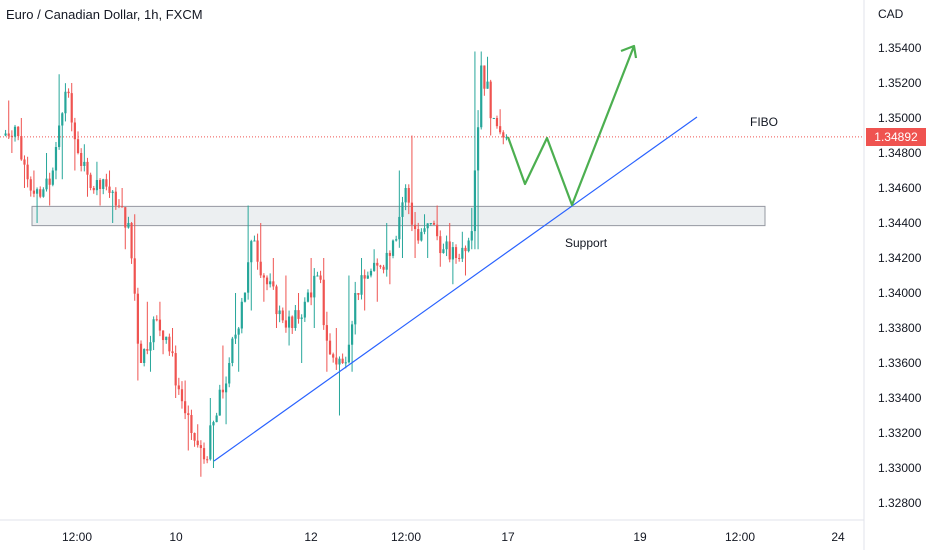  I want to click on projection-path, so click(571, 126).